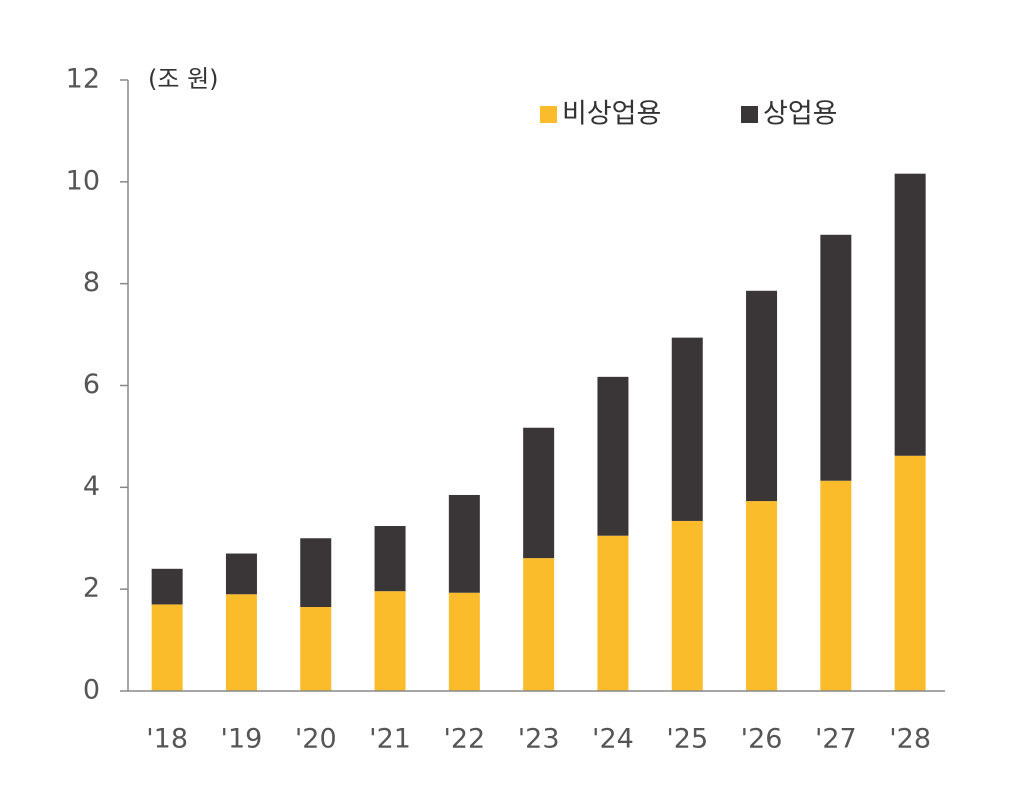 This screenshot has height=805, width=1020. What do you see at coordinates (464, 739) in the screenshot?
I see `x-tick-label: '22` at bounding box center [464, 739].